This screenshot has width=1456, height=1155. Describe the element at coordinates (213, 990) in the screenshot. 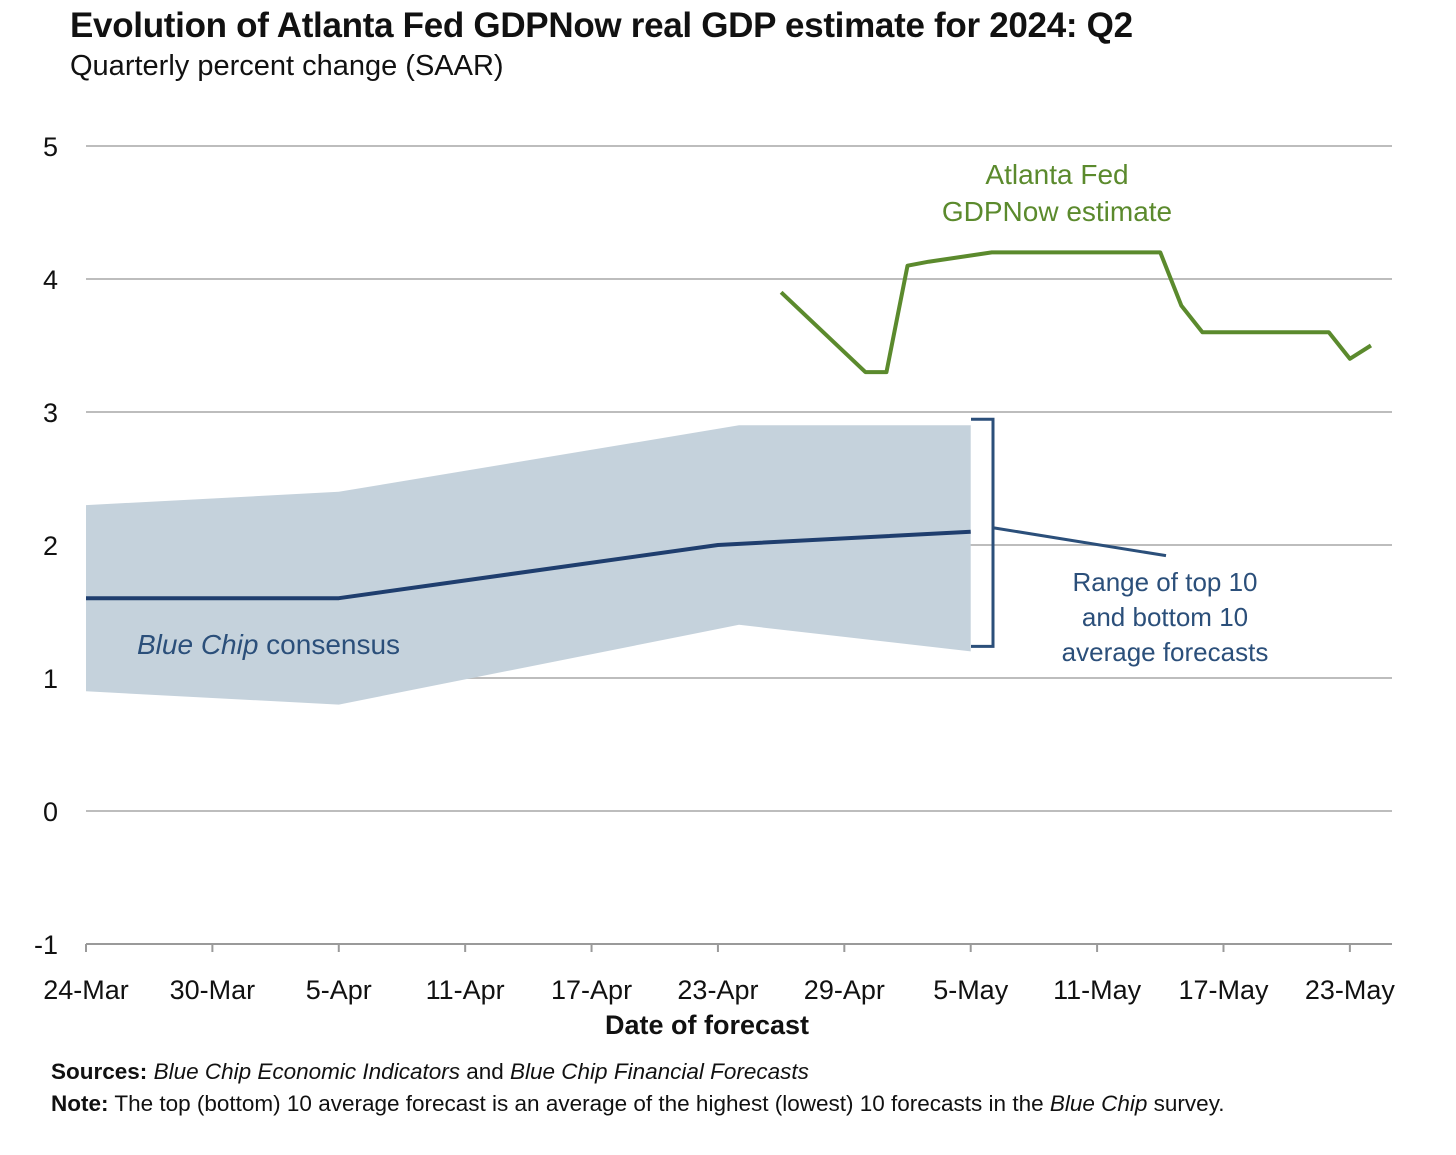

I see `x-tick-label: 30-Mar` at that location.